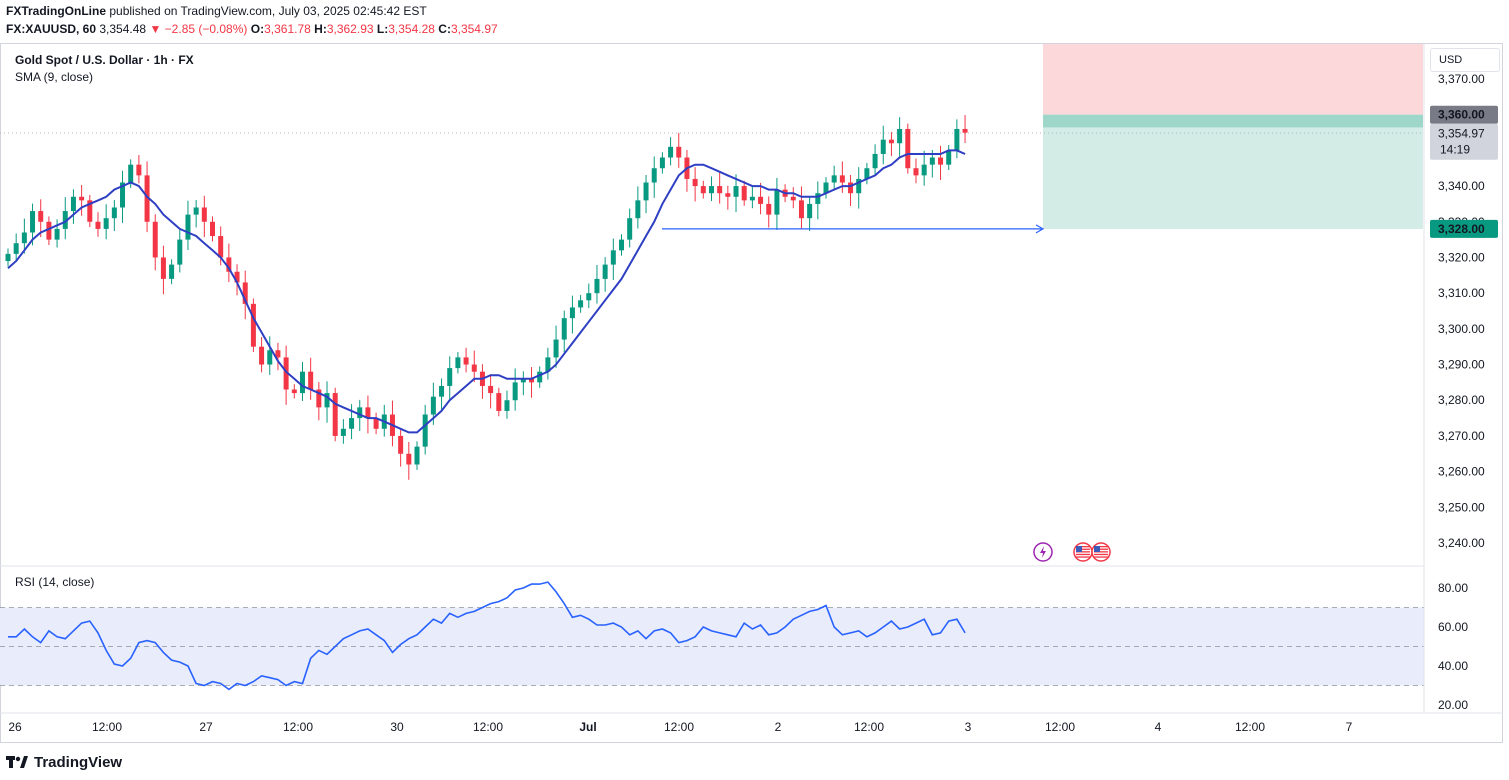 The width and height of the screenshot is (1509, 780). Describe the element at coordinates (17, 762) in the screenshot. I see `tradingview-logo-icon` at that location.